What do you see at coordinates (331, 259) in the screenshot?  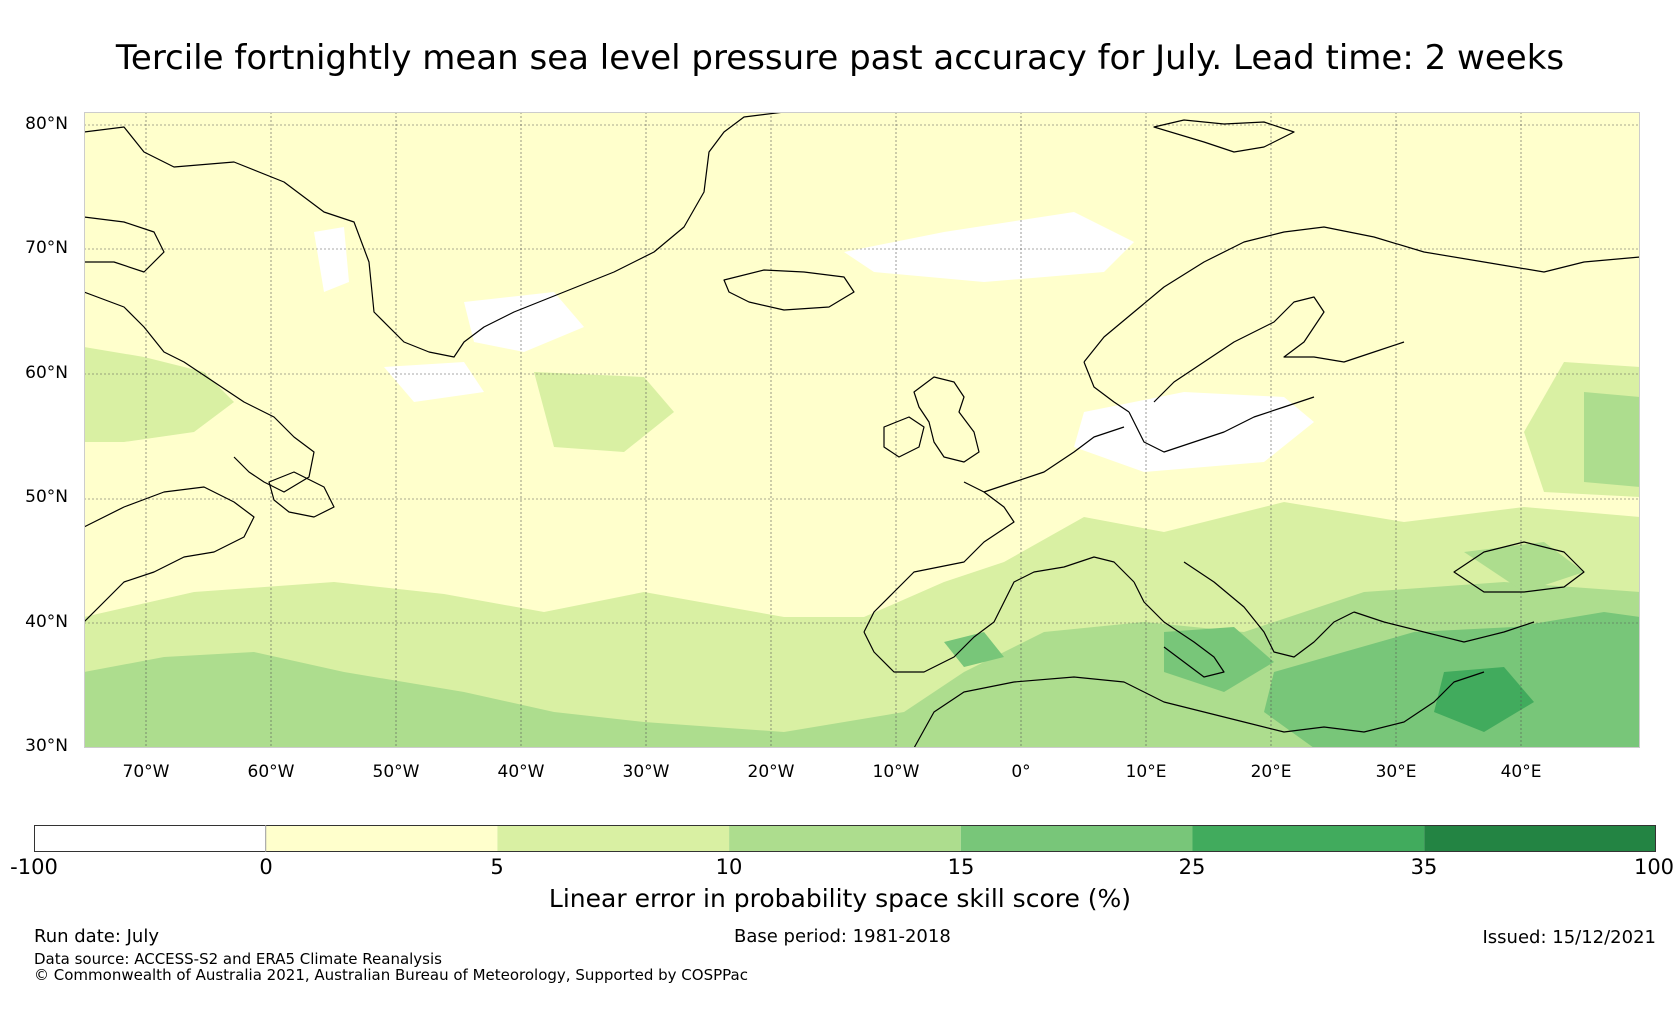 I see `zone-negative-greenland-west` at bounding box center [331, 259].